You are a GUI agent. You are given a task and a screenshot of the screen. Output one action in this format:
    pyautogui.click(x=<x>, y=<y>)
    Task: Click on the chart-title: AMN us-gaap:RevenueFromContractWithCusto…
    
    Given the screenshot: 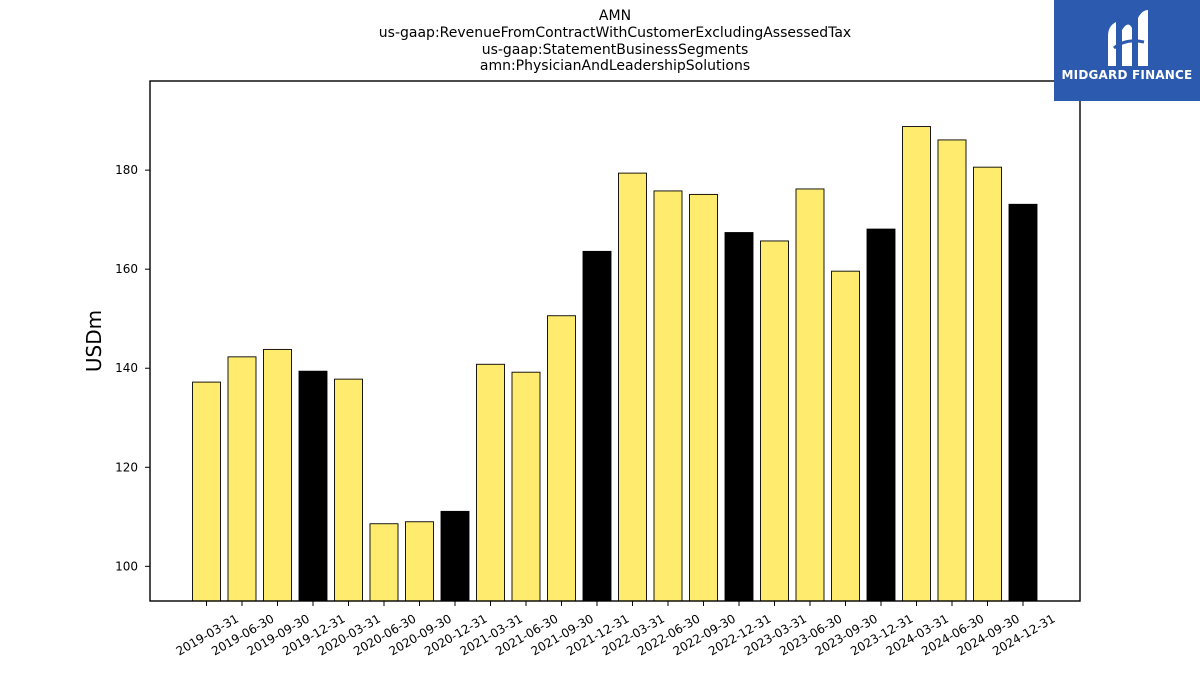 What is the action you would take?
    pyautogui.click(x=615, y=41)
    